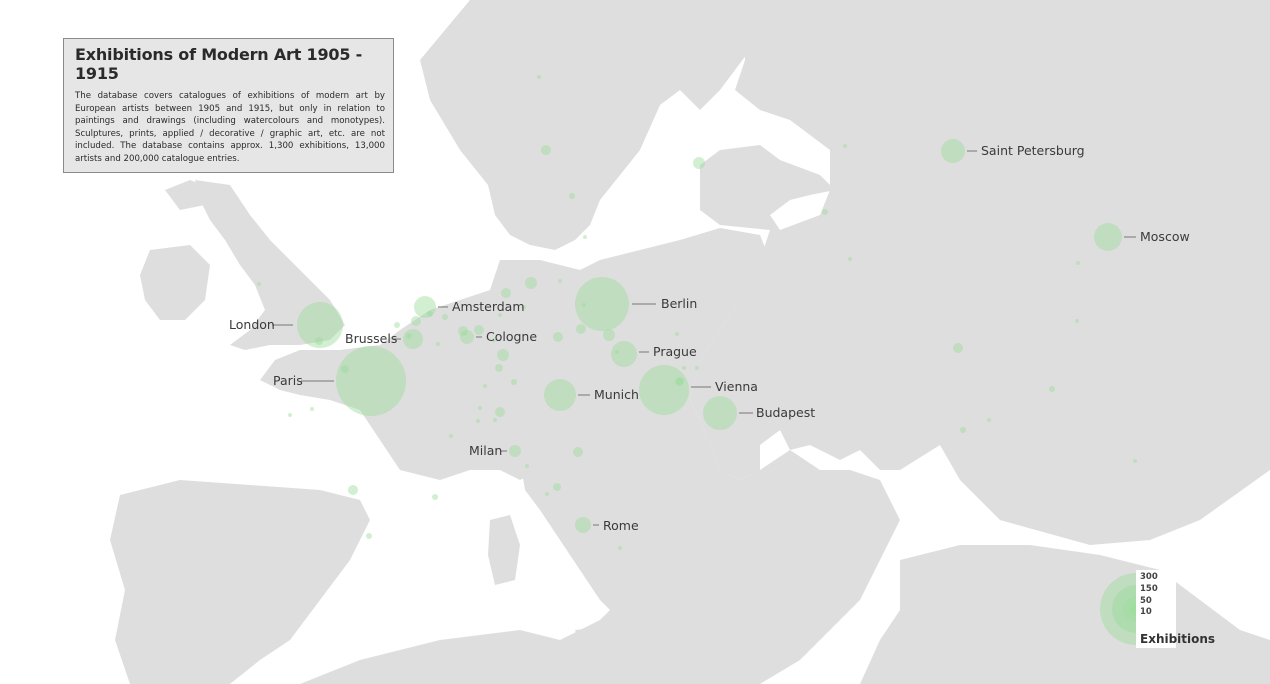 This screenshot has width=1270, height=684. What do you see at coordinates (1033, 150) in the screenshot?
I see `city-label-saint-petersburg: Saint Petersburg` at bounding box center [1033, 150].